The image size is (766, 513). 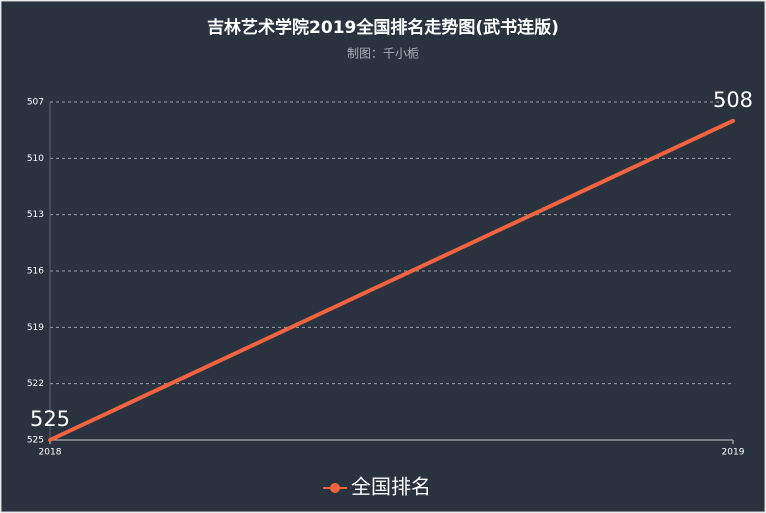 I want to click on y-tick-label: 513, so click(x=35, y=215).